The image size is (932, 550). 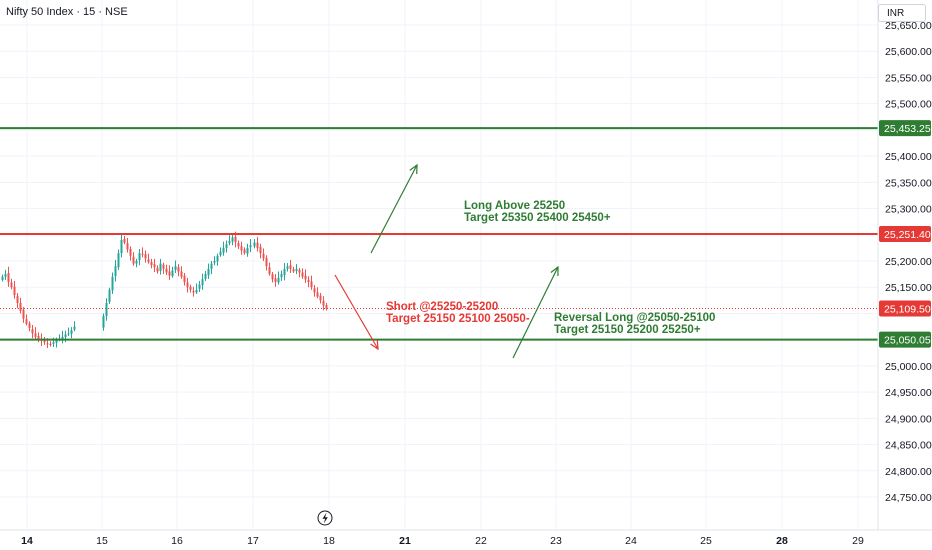 What do you see at coordinates (631, 541) in the screenshot?
I see `time-tick-label: 24` at bounding box center [631, 541].